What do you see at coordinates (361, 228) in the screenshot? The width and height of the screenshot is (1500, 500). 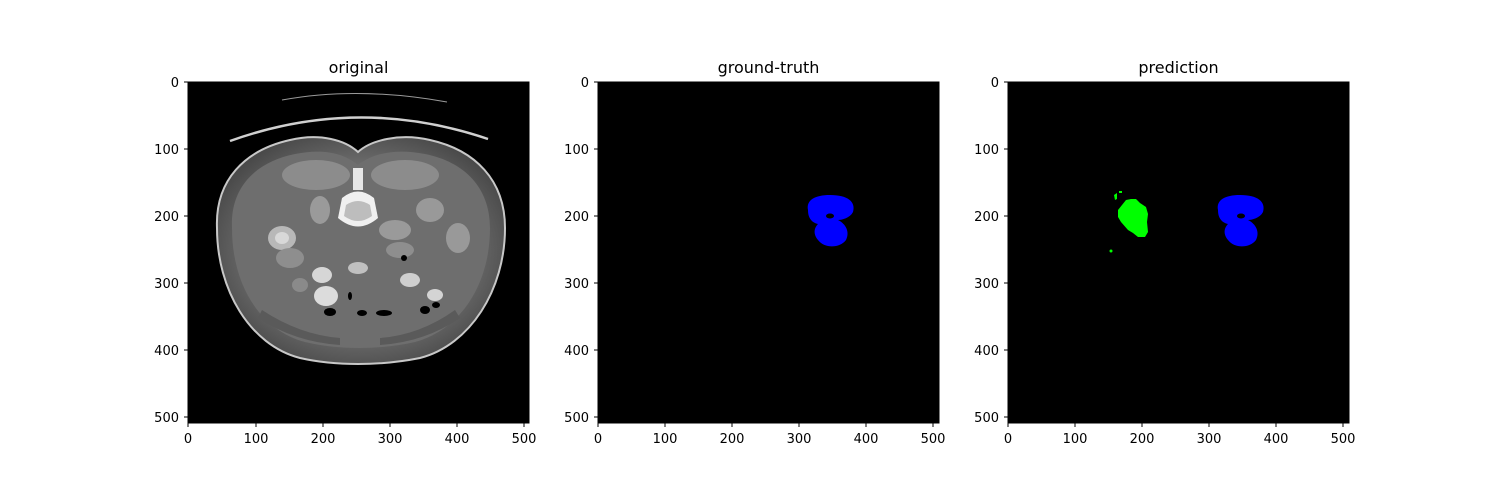 I see `ct-scan-image` at bounding box center [361, 228].